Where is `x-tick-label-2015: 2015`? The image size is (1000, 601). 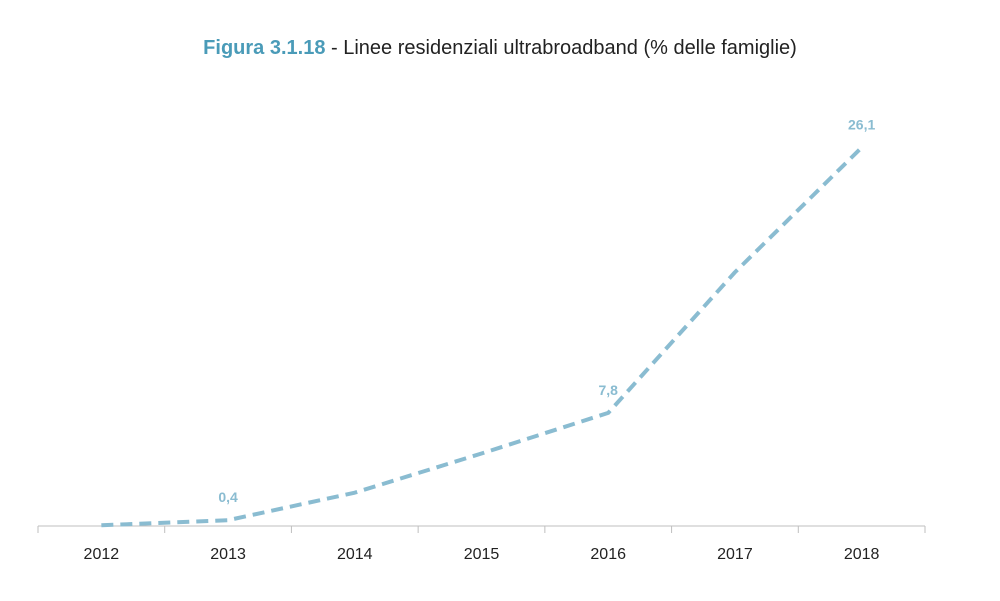
x-tick-label-2015: 2015 is located at coordinates (482, 554).